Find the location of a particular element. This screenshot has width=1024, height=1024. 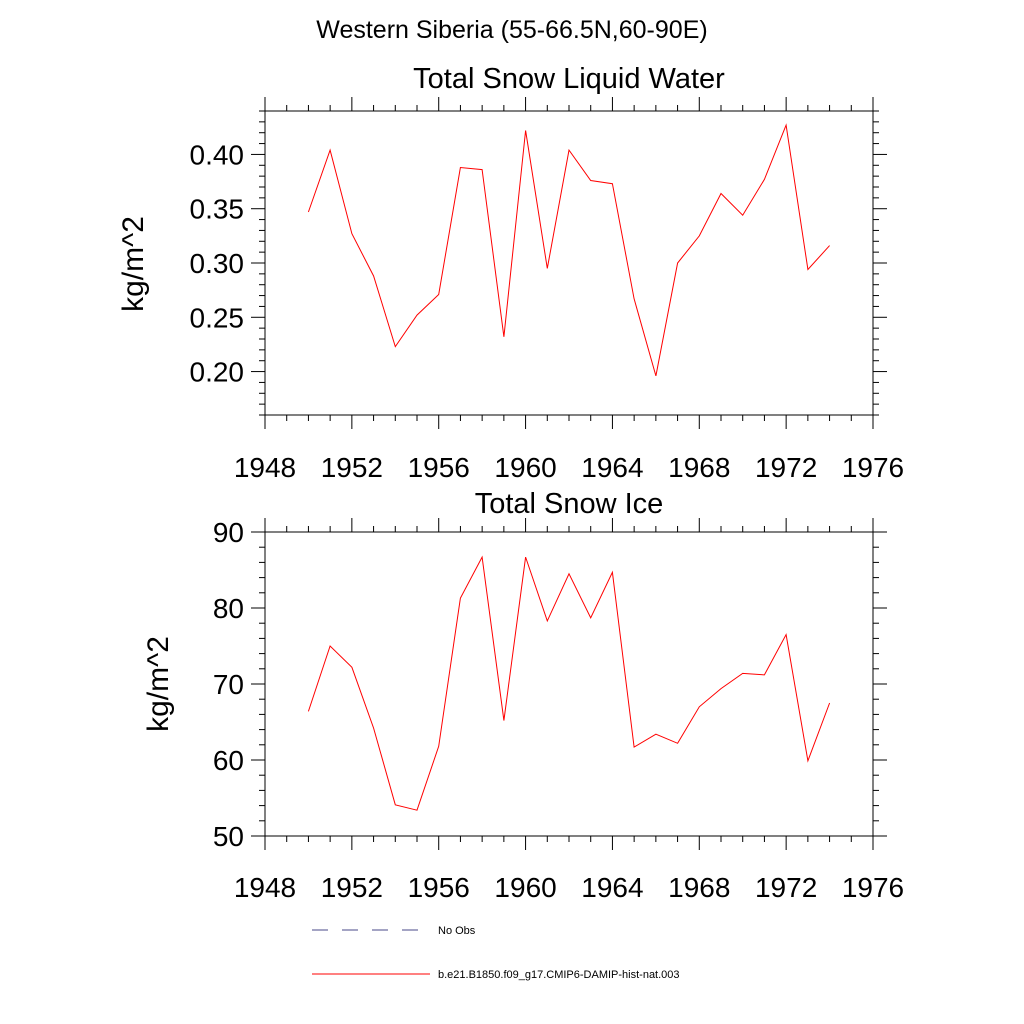

y-tick-label: 50 is located at coordinates (228, 836).